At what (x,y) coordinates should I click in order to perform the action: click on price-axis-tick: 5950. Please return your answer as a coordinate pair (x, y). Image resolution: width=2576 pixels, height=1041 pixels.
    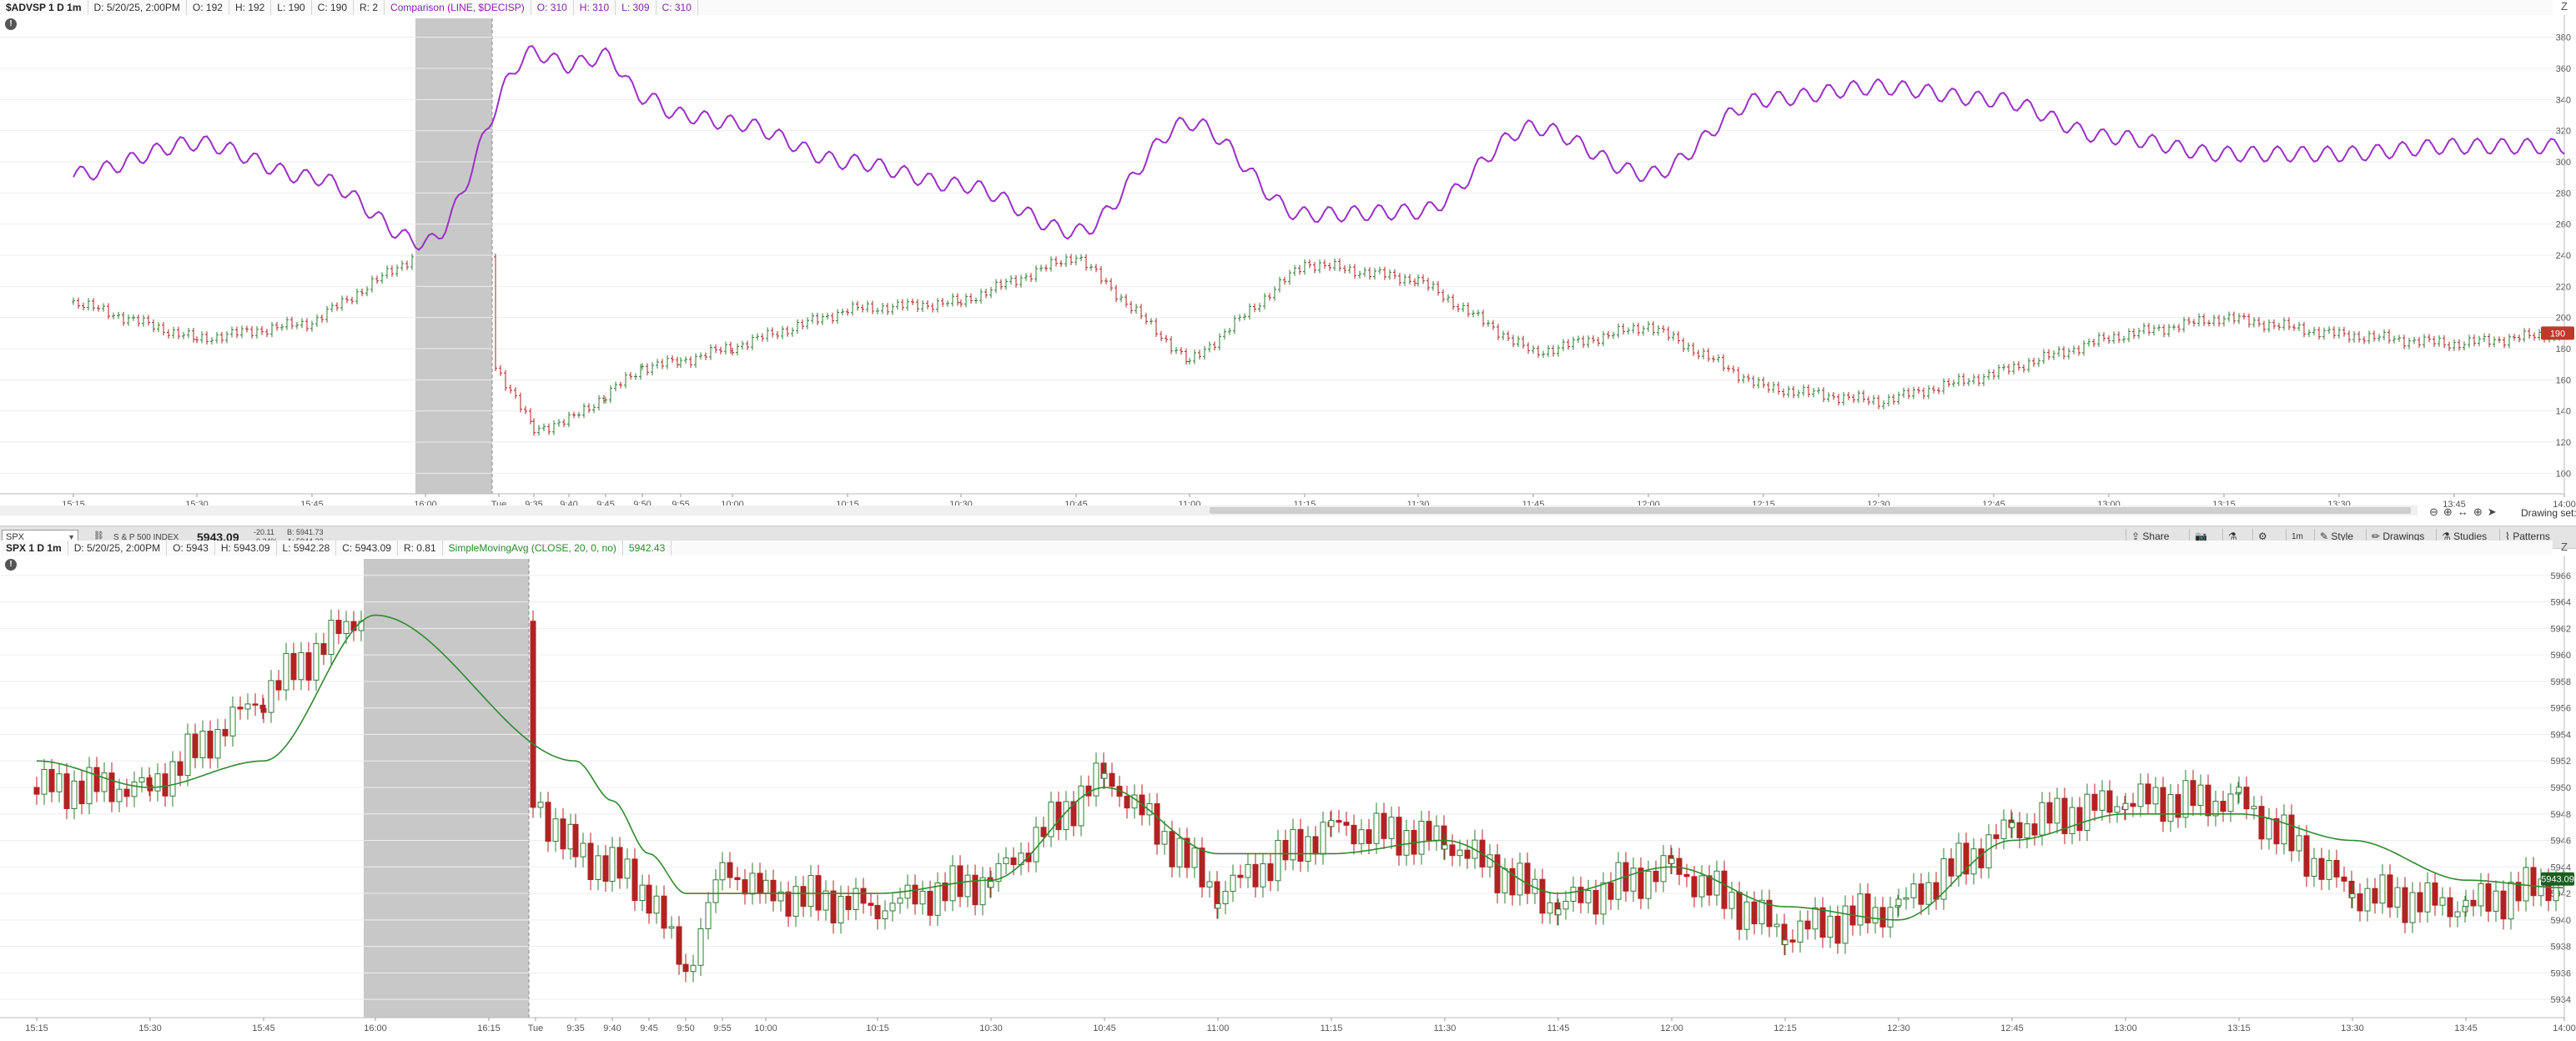
    Looking at the image, I should click on (2561, 788).